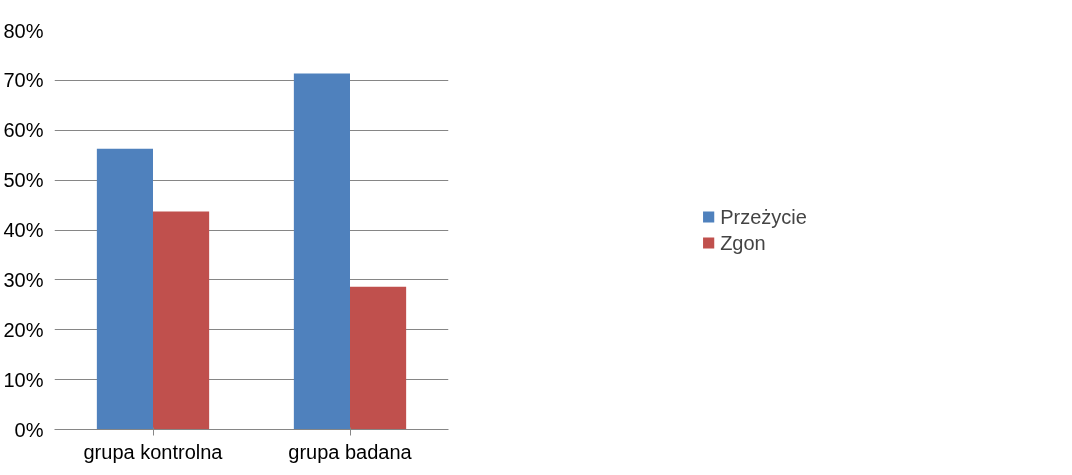 Image resolution: width=1072 pixels, height=475 pixels. What do you see at coordinates (350, 451) in the screenshot?
I see `x-tick-label: grupa badana` at bounding box center [350, 451].